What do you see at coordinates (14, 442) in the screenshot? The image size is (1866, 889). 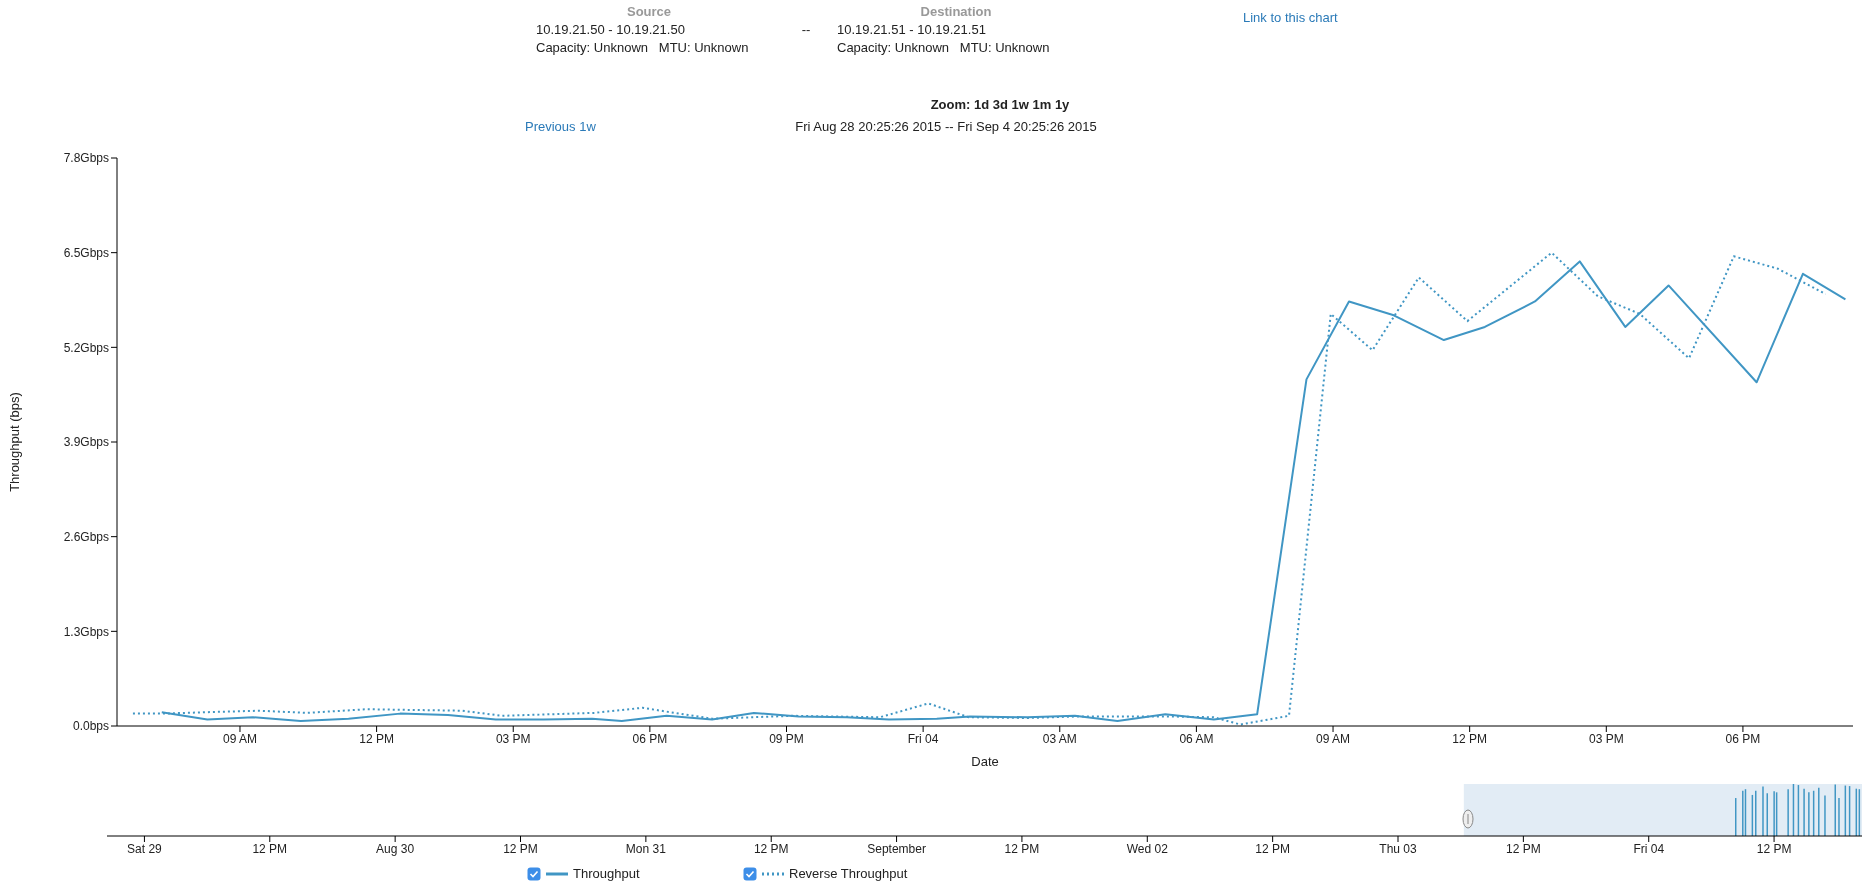 I see `y-axis-title: Throughput (bps)` at bounding box center [14, 442].